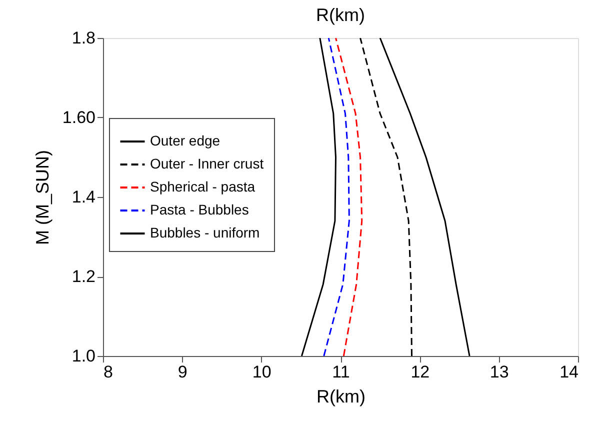 The width and height of the screenshot is (594, 436). I want to click on y-tick-label: 1.2, so click(84, 276).